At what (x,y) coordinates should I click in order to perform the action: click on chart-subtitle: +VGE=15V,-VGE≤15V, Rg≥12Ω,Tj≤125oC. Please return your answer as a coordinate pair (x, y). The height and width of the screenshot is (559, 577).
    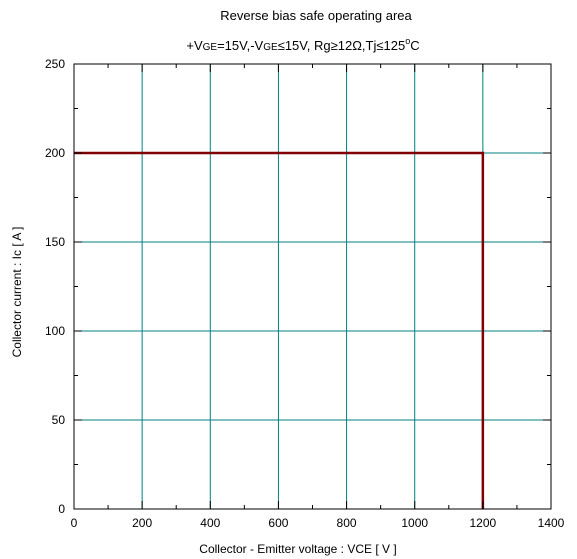
    Looking at the image, I should click on (302, 44).